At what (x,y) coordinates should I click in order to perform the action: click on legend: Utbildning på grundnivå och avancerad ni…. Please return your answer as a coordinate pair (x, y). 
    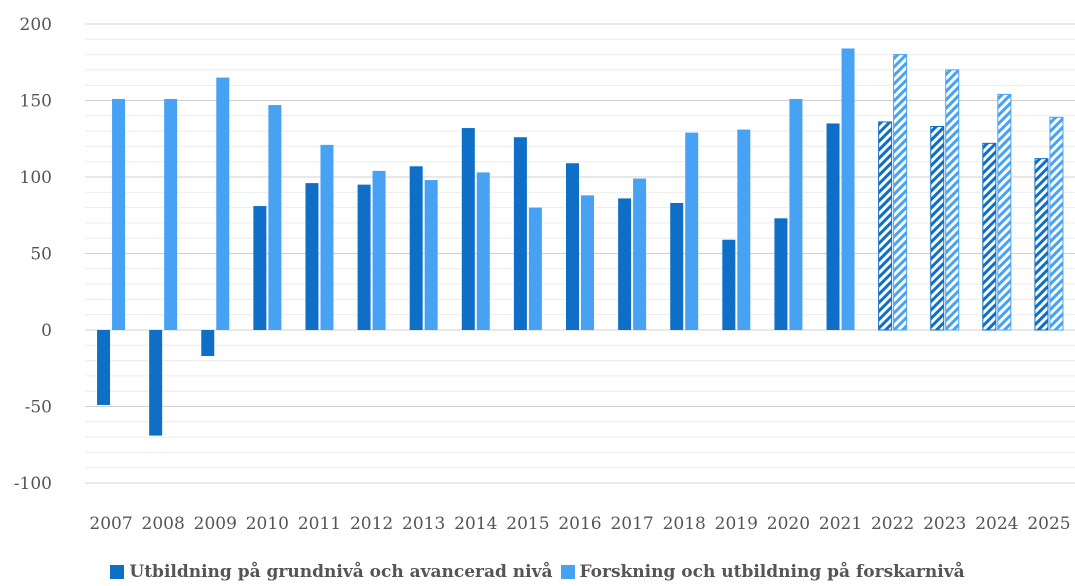
    Looking at the image, I should click on (537, 572).